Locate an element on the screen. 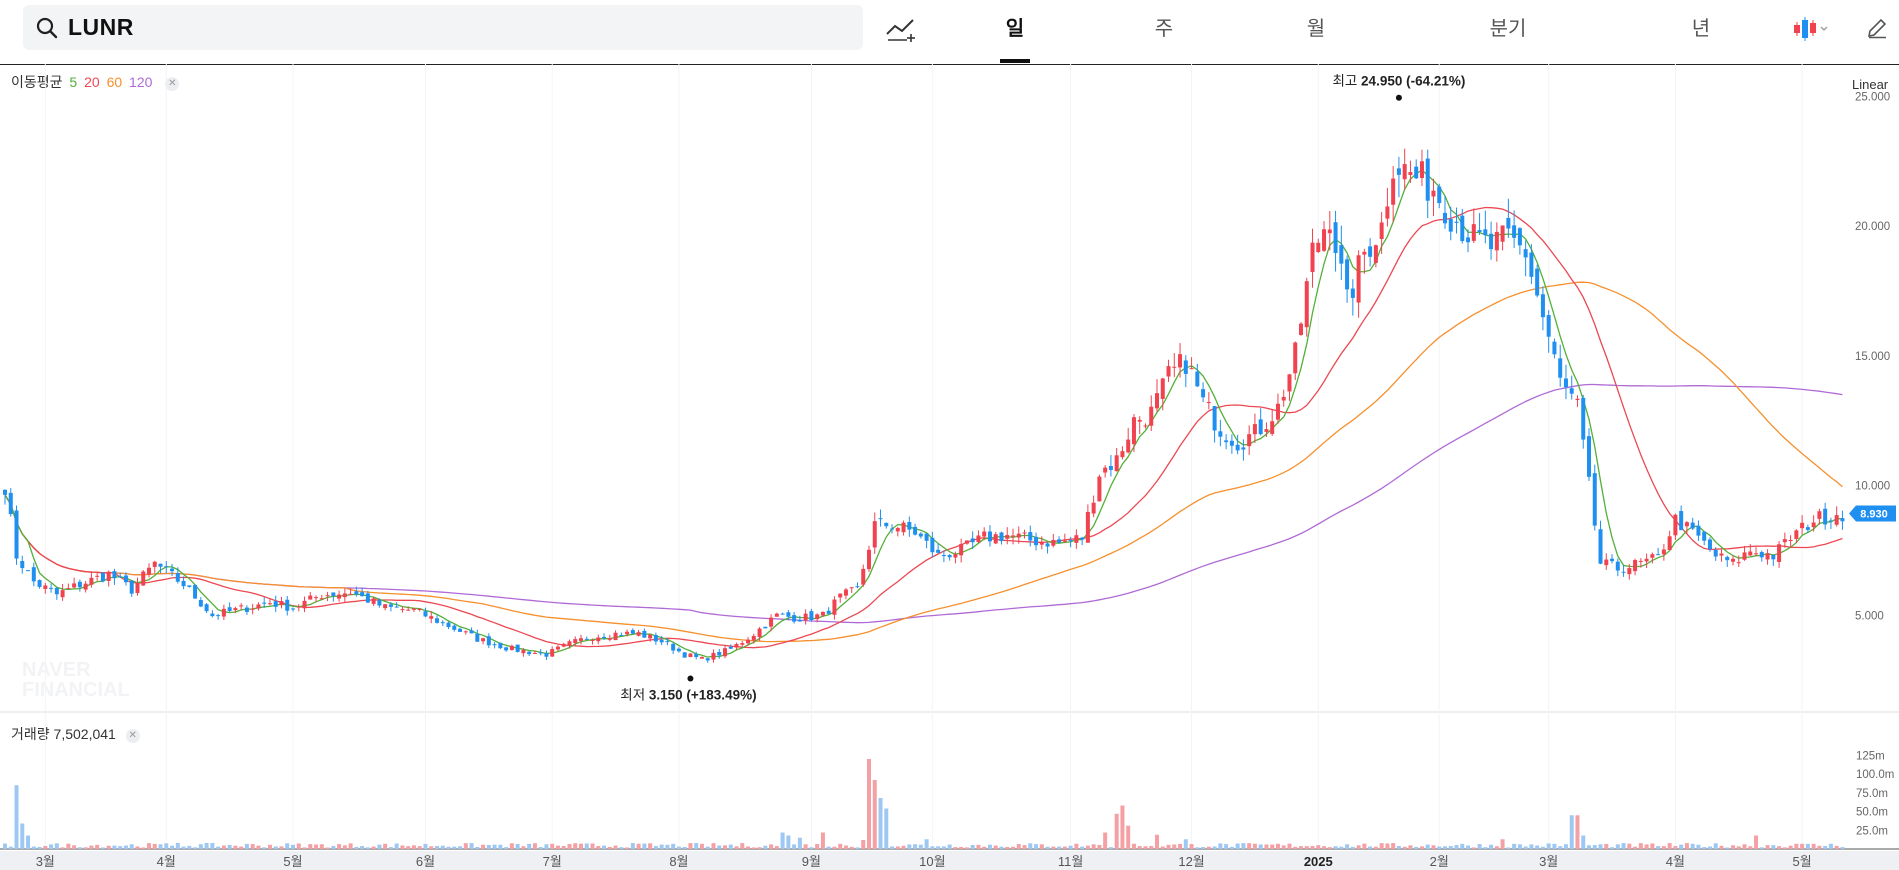  candlestick-icon is located at coordinates (1810, 29).